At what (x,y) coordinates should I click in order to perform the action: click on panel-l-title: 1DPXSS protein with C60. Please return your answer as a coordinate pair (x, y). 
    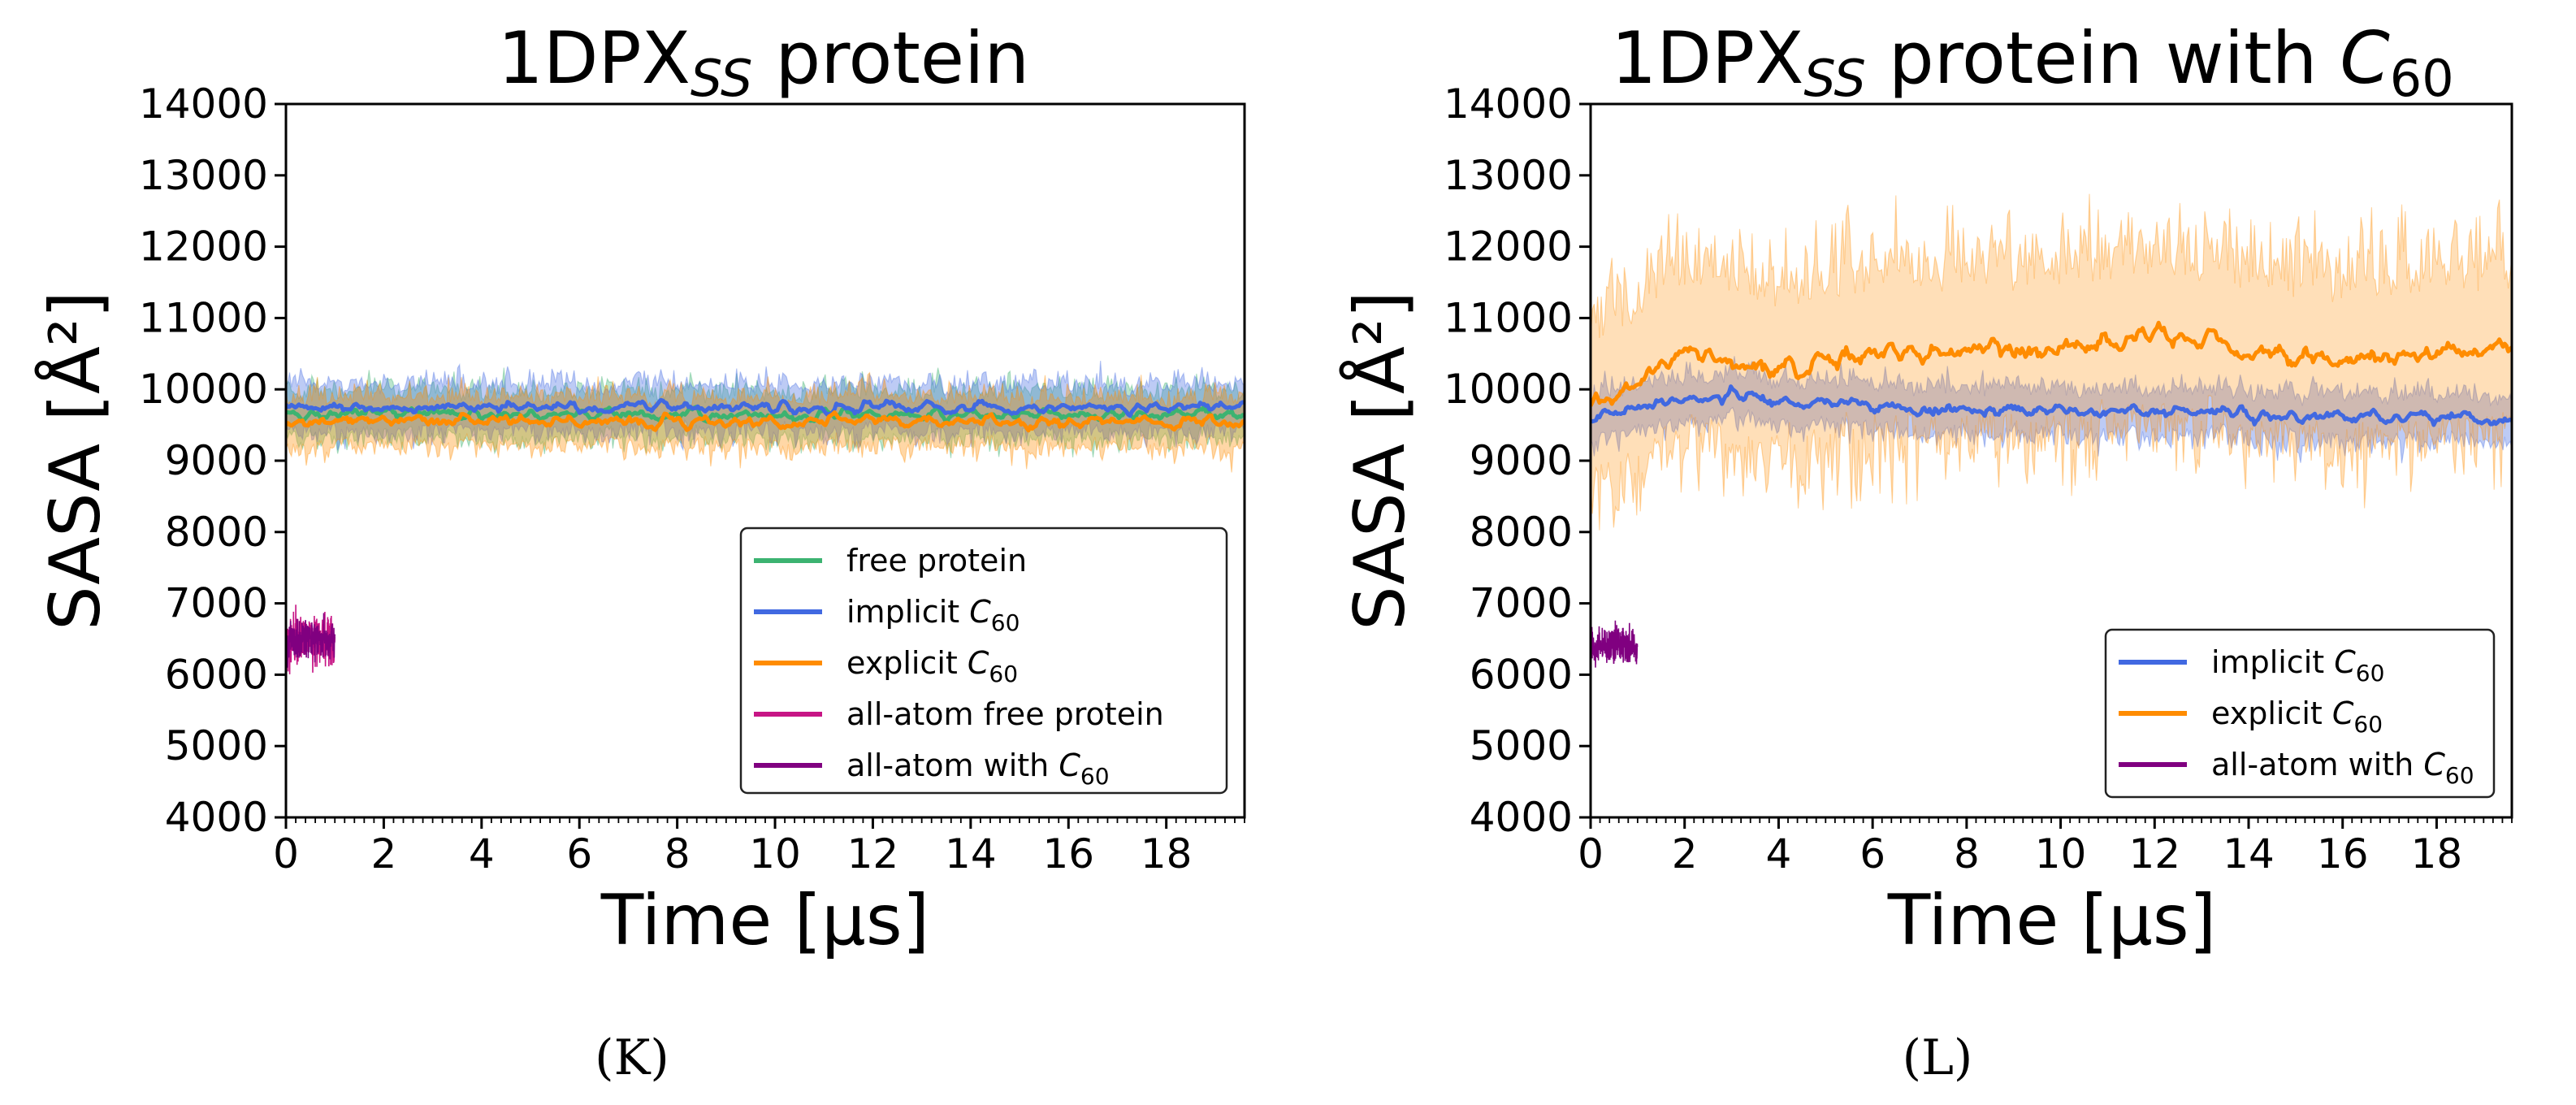
    Looking at the image, I should click on (2032, 62).